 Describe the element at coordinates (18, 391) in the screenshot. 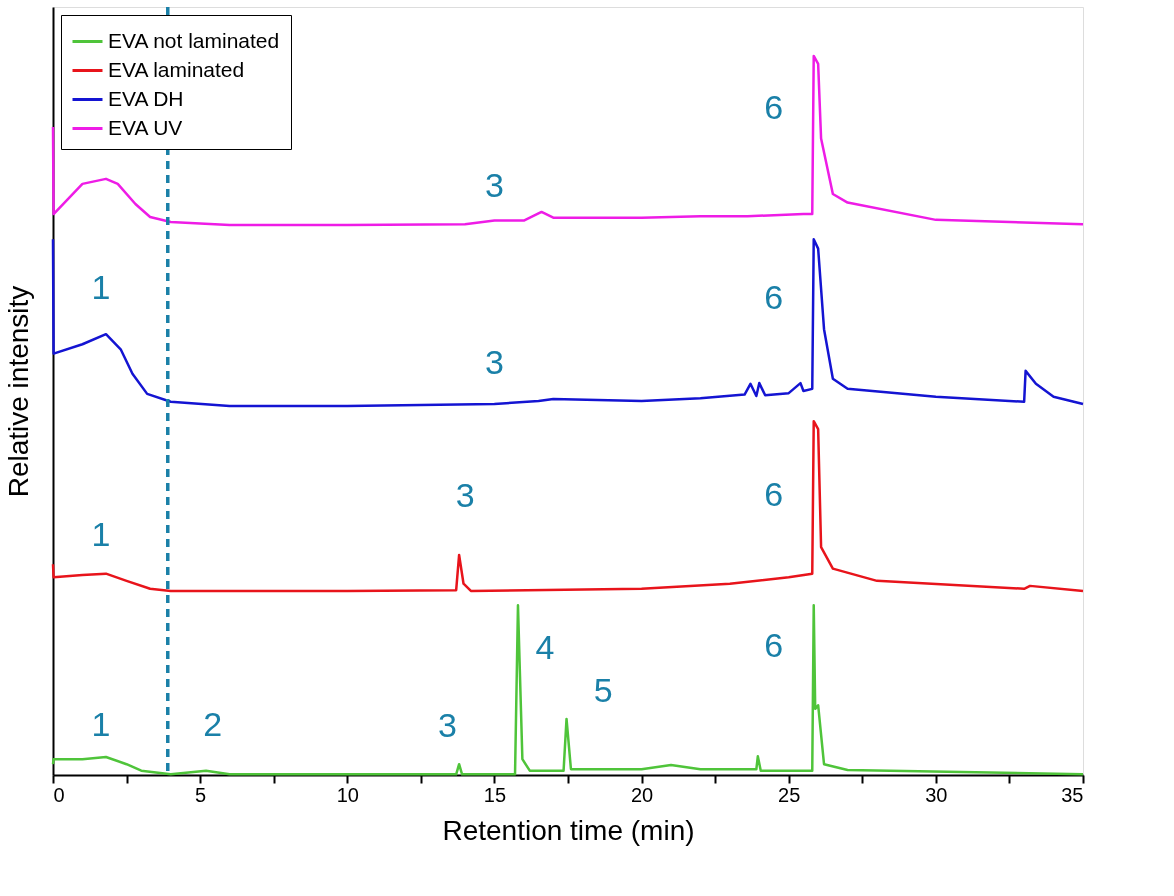

I see `y-axis-title: Relative intensity` at that location.